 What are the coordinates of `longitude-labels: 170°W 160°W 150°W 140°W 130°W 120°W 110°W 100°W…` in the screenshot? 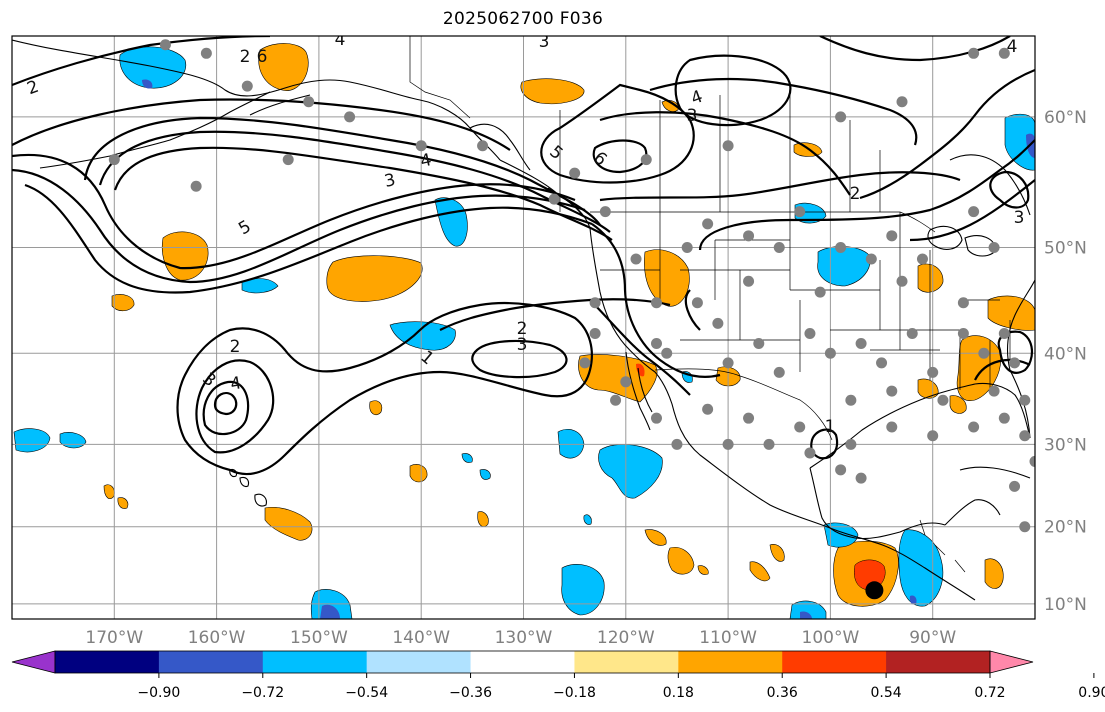 It's located at (520, 638).